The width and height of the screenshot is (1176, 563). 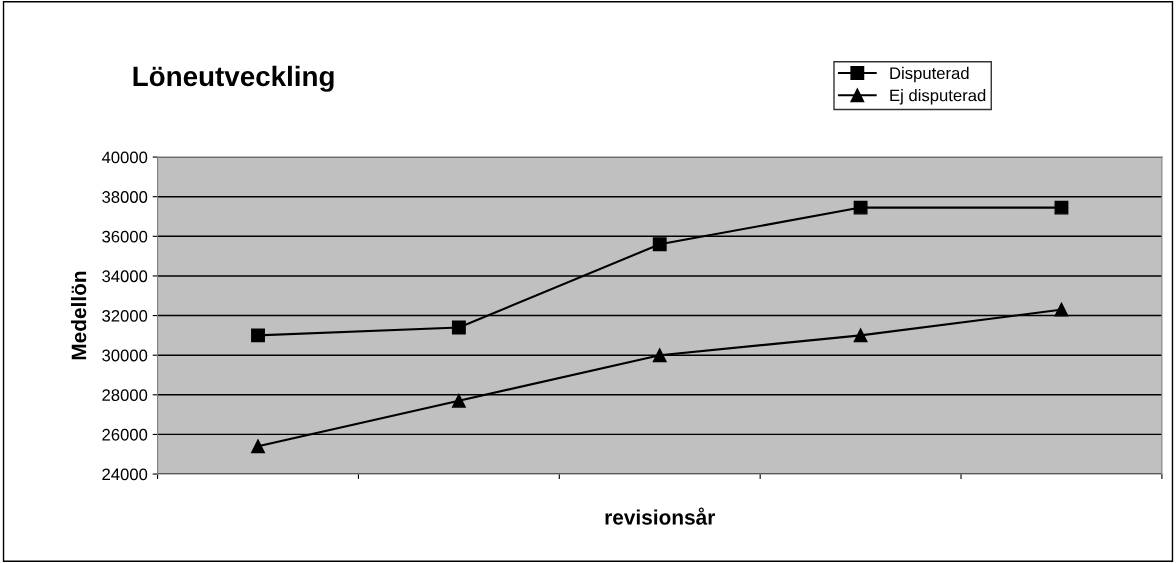 What do you see at coordinates (125, 355) in the screenshot?
I see `y-tick-label: 30000` at bounding box center [125, 355].